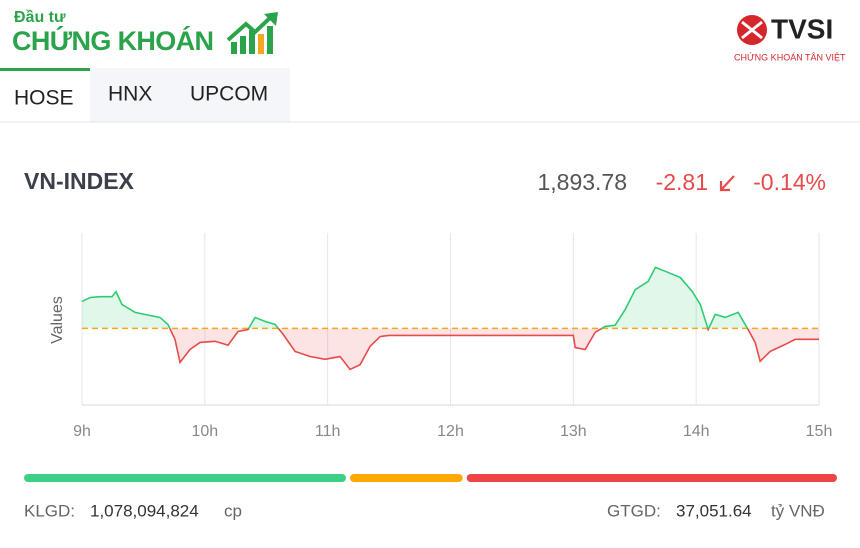  What do you see at coordinates (113, 40) in the screenshot?
I see `logo-big: CHỨNG KHOÁN` at bounding box center [113, 40].